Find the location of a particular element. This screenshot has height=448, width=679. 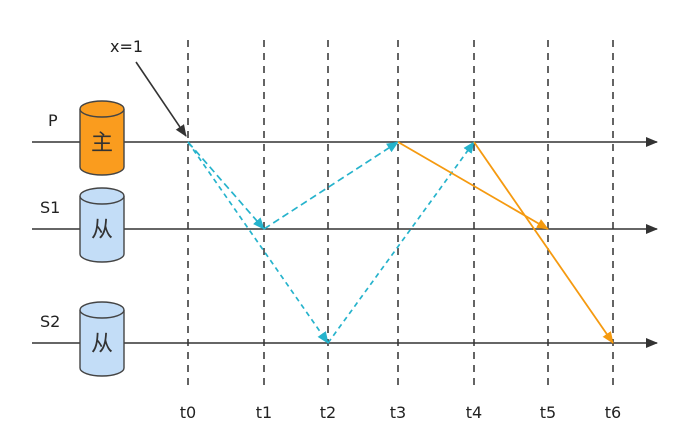

message-S2-to-P-t2 is located at coordinates (401, 242).